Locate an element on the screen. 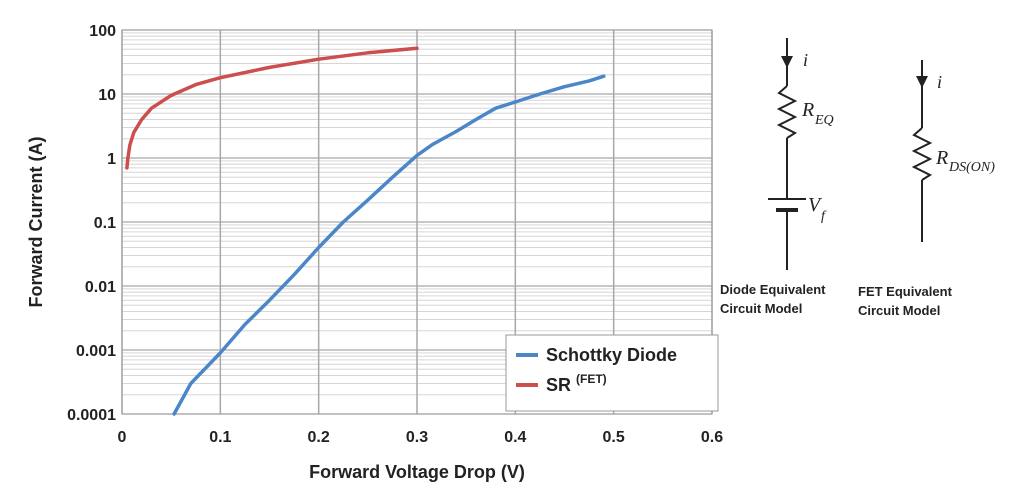 This screenshot has width=1024, height=500. x-tick-label: 0.2 is located at coordinates (319, 437).